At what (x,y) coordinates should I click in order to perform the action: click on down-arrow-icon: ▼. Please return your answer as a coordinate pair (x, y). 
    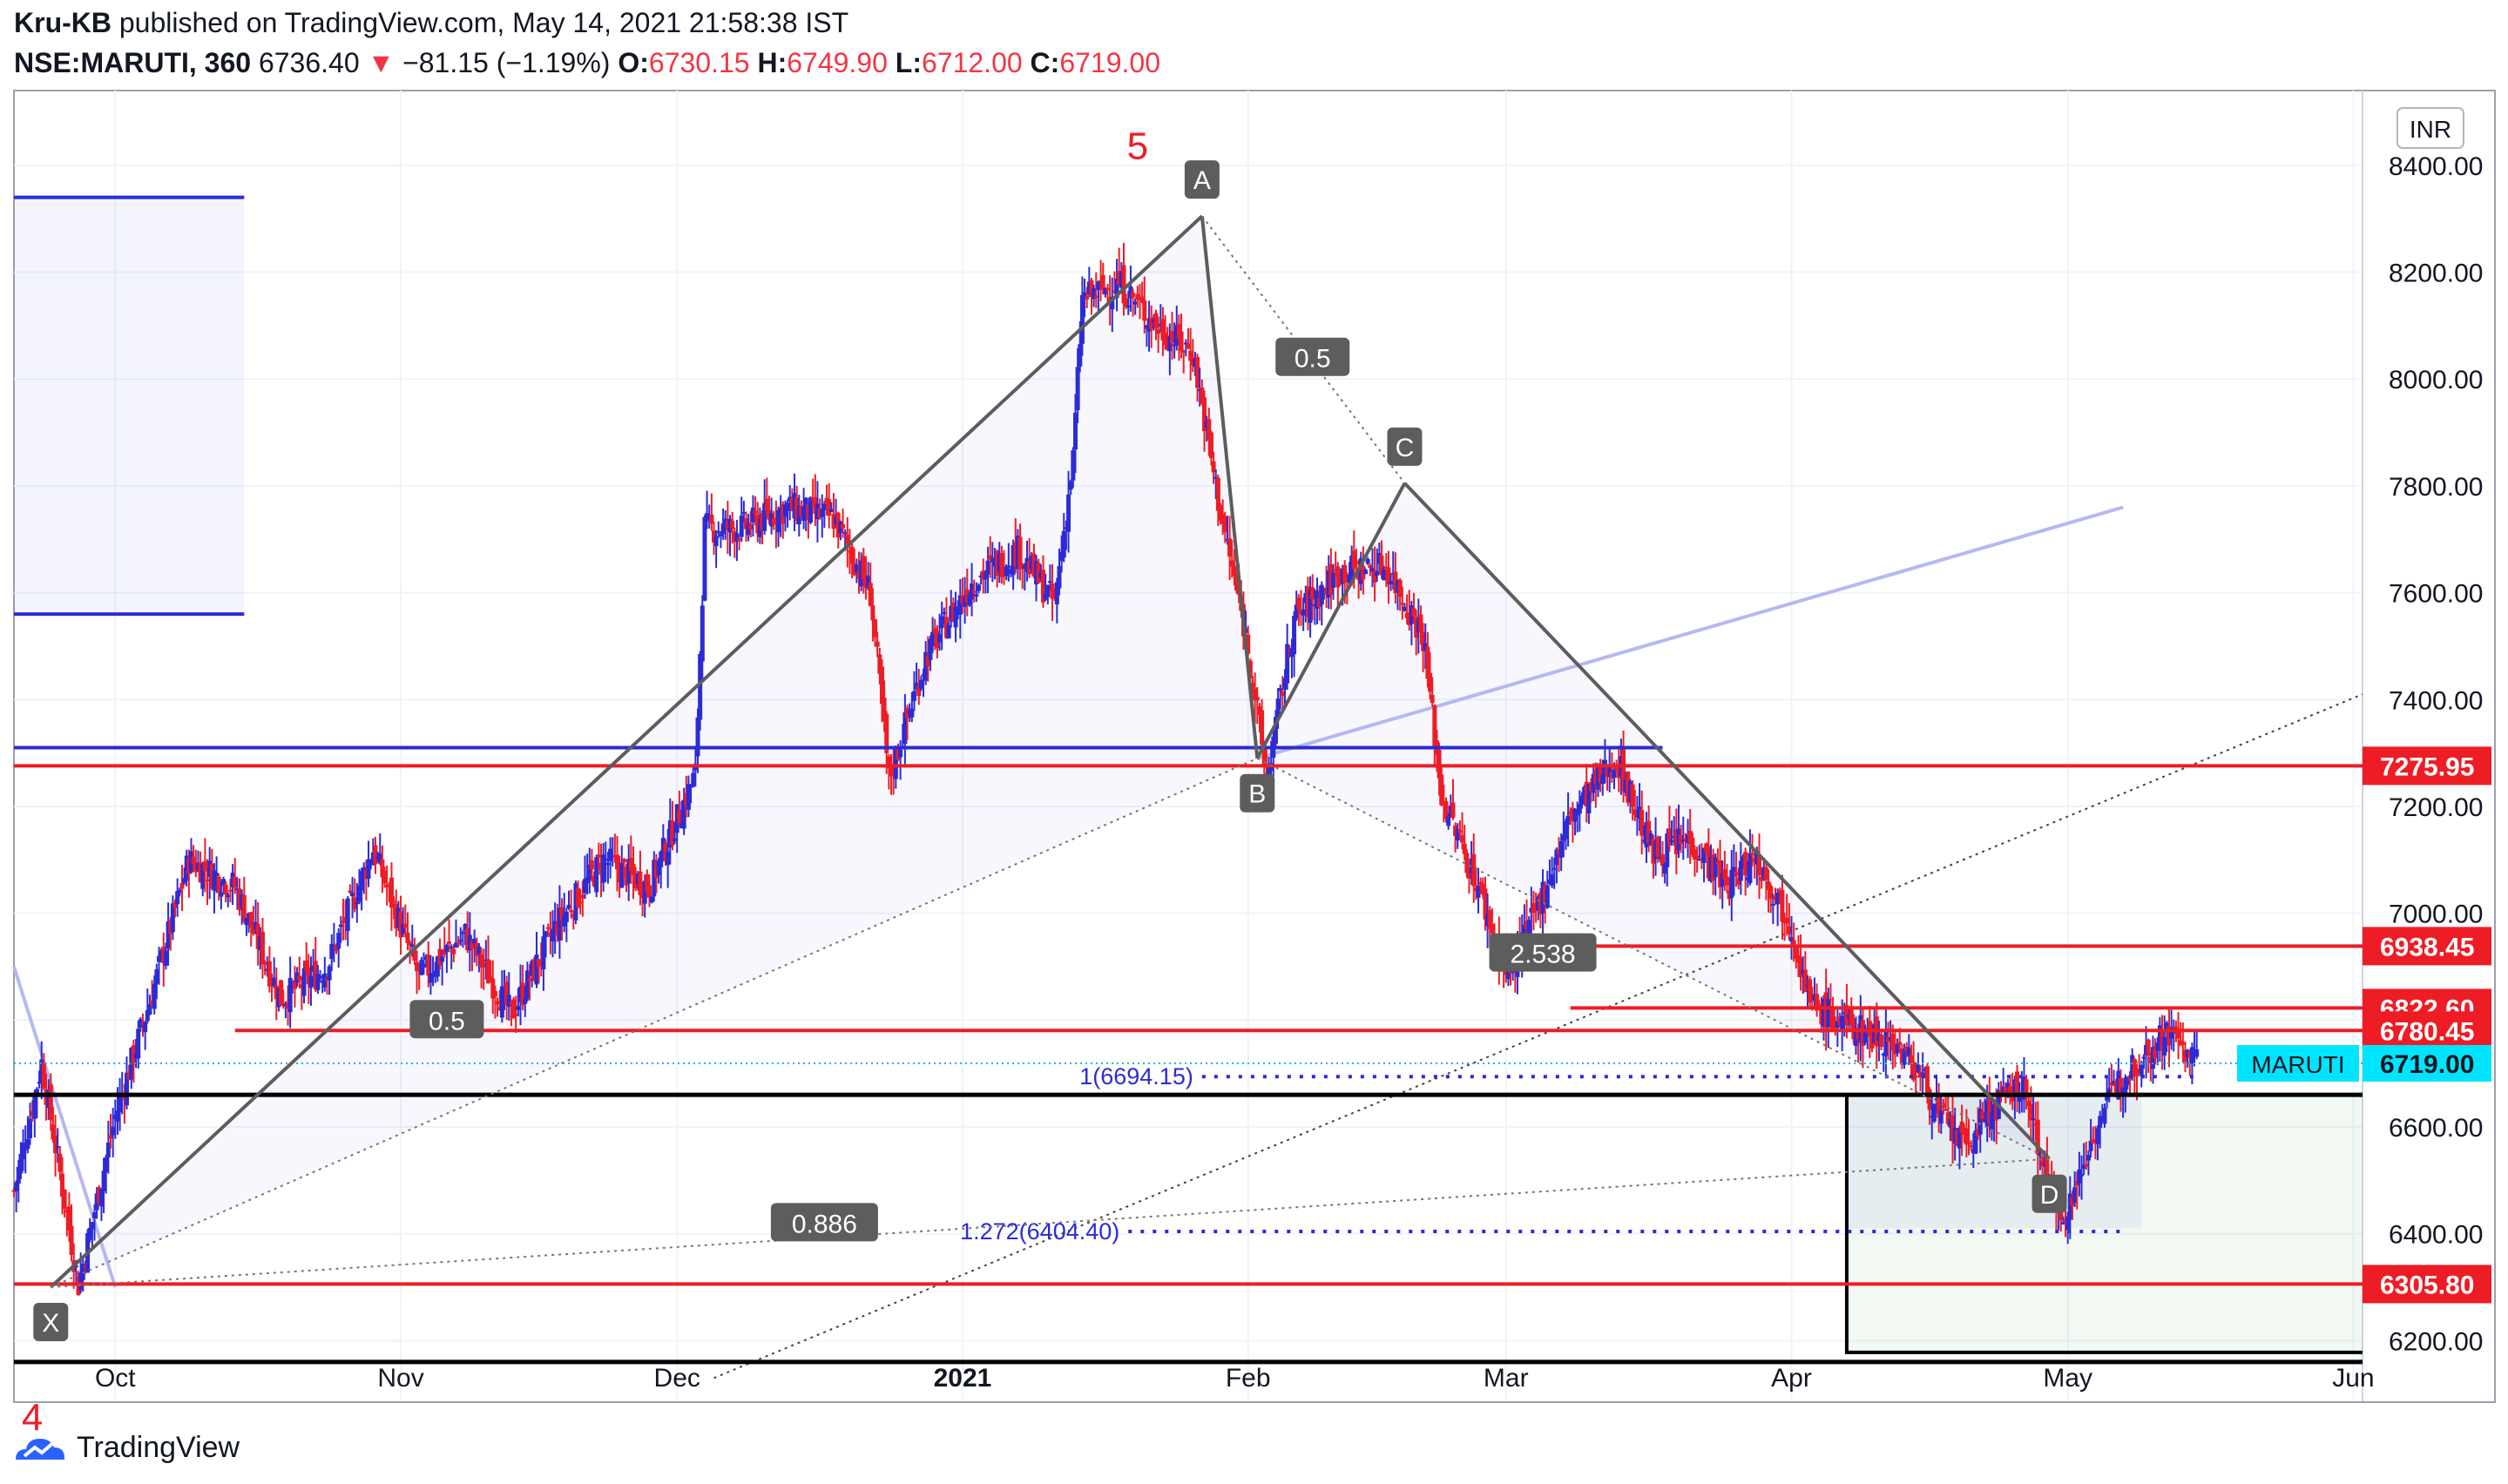
    Looking at the image, I should click on (381, 62).